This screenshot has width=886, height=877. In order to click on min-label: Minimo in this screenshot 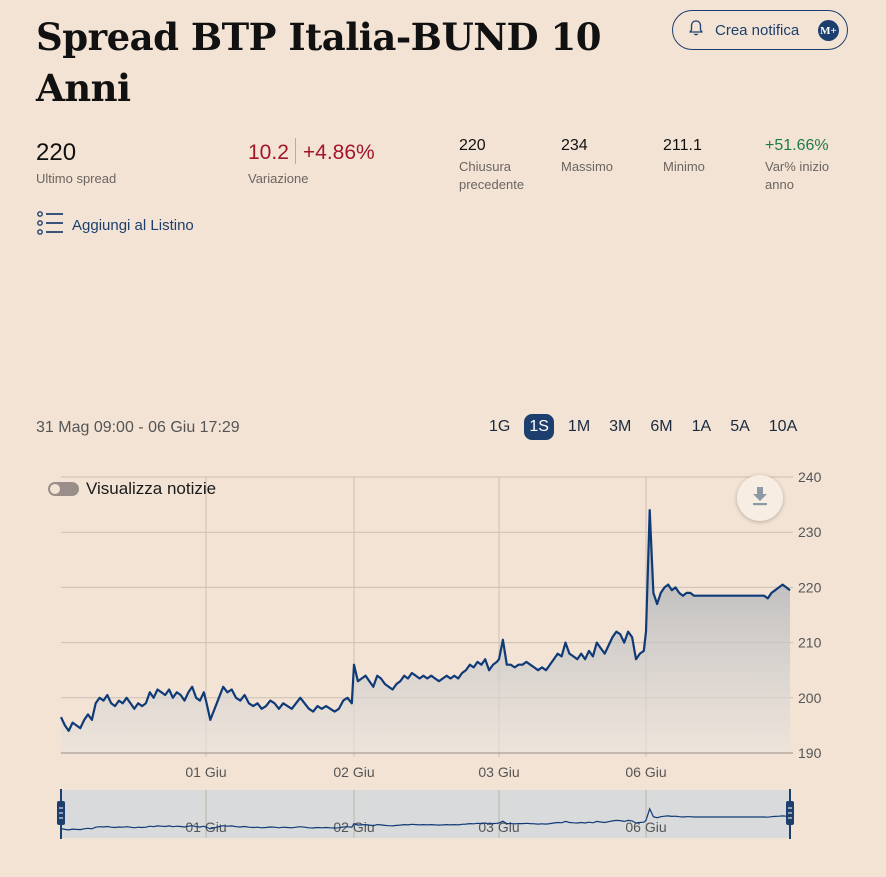, I will do `click(684, 166)`.